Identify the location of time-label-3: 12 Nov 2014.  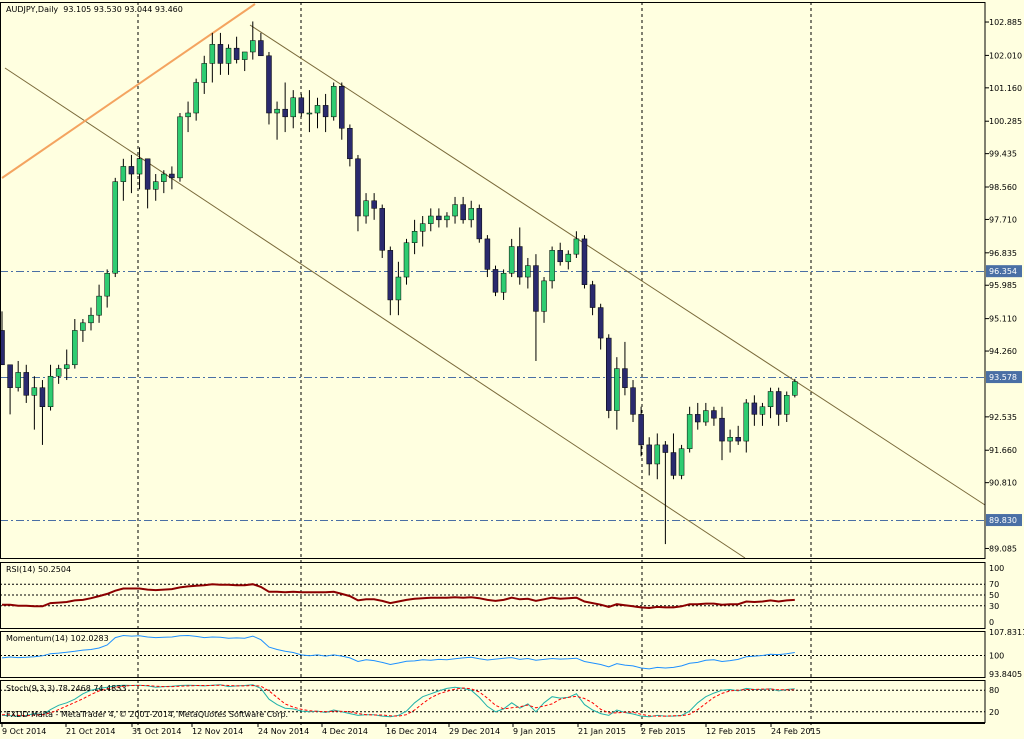
(217, 731).